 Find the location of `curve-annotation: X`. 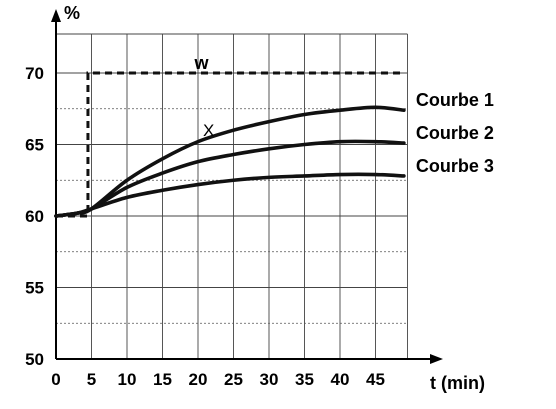

curve-annotation: X is located at coordinates (208, 130).